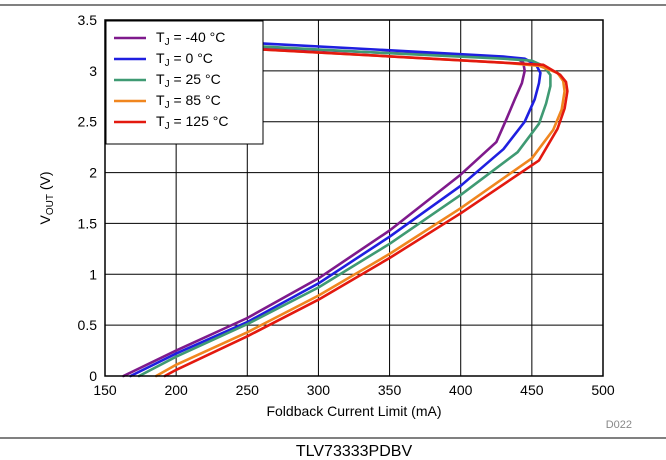  Describe the element at coordinates (390, 390) in the screenshot. I see `x-tick-label: 350` at that location.